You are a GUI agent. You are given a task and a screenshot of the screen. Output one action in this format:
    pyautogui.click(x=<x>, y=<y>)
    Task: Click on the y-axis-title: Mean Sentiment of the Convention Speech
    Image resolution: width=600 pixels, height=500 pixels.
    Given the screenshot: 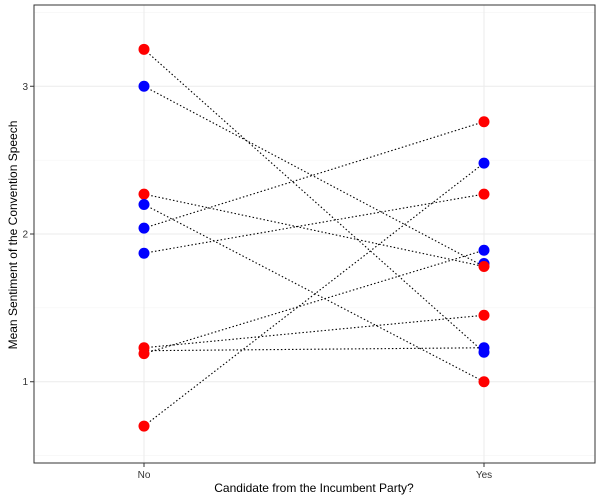 What is the action you would take?
    pyautogui.click(x=13, y=235)
    